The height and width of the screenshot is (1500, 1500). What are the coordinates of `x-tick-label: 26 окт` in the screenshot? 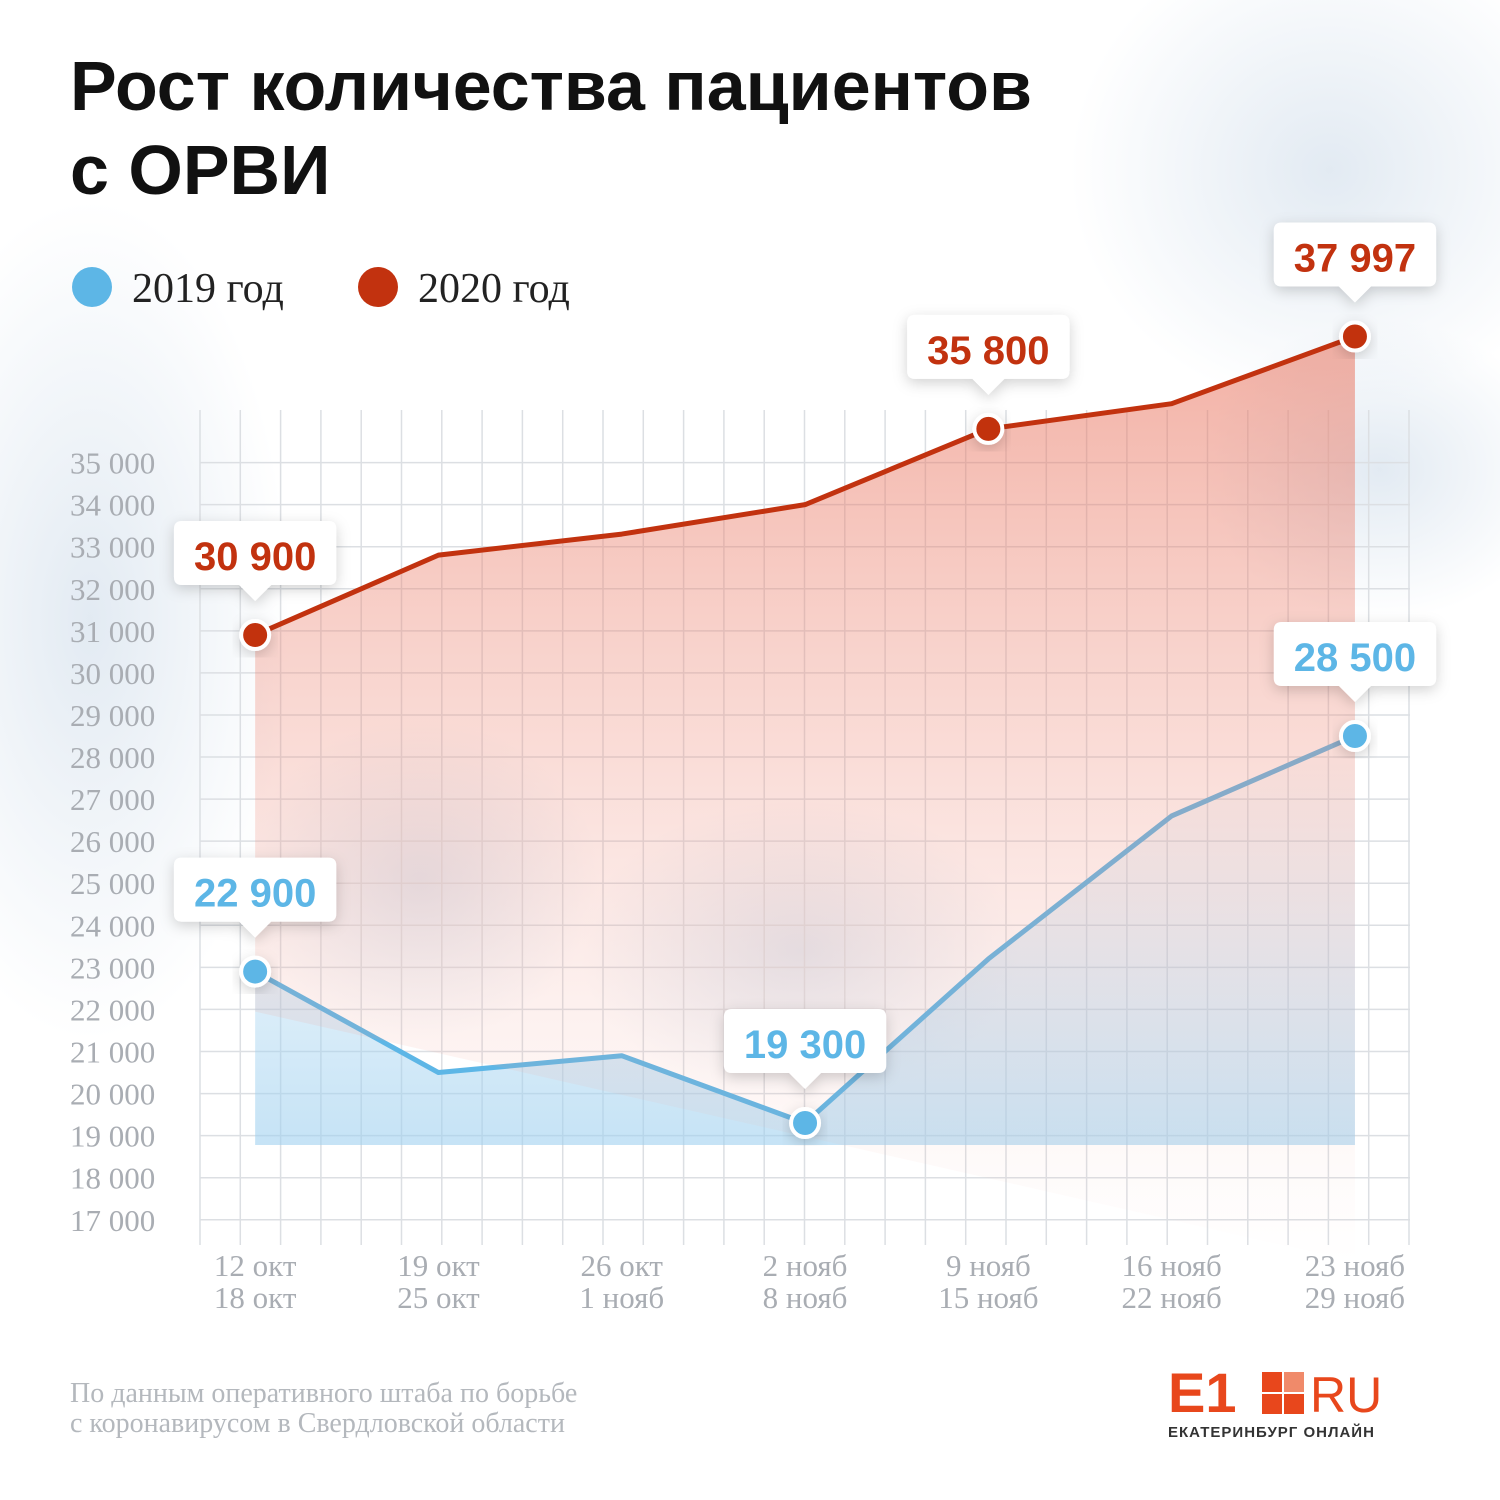 It's located at (622, 1265).